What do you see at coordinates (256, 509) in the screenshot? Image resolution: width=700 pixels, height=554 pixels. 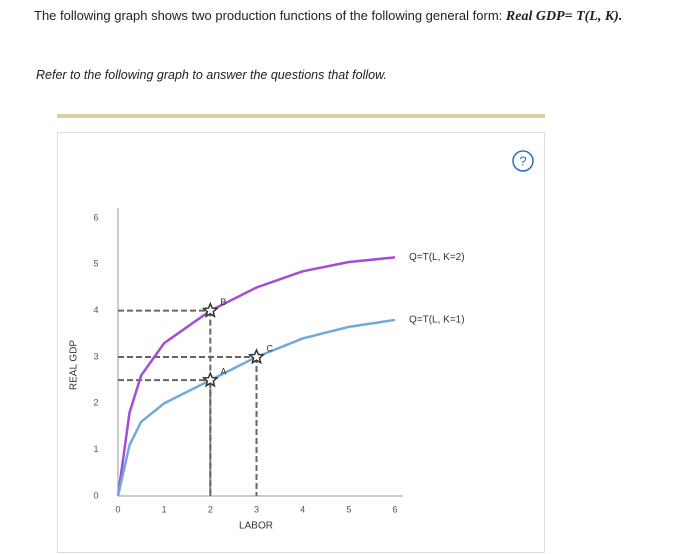 I see `x-tick-label: 3` at bounding box center [256, 509].